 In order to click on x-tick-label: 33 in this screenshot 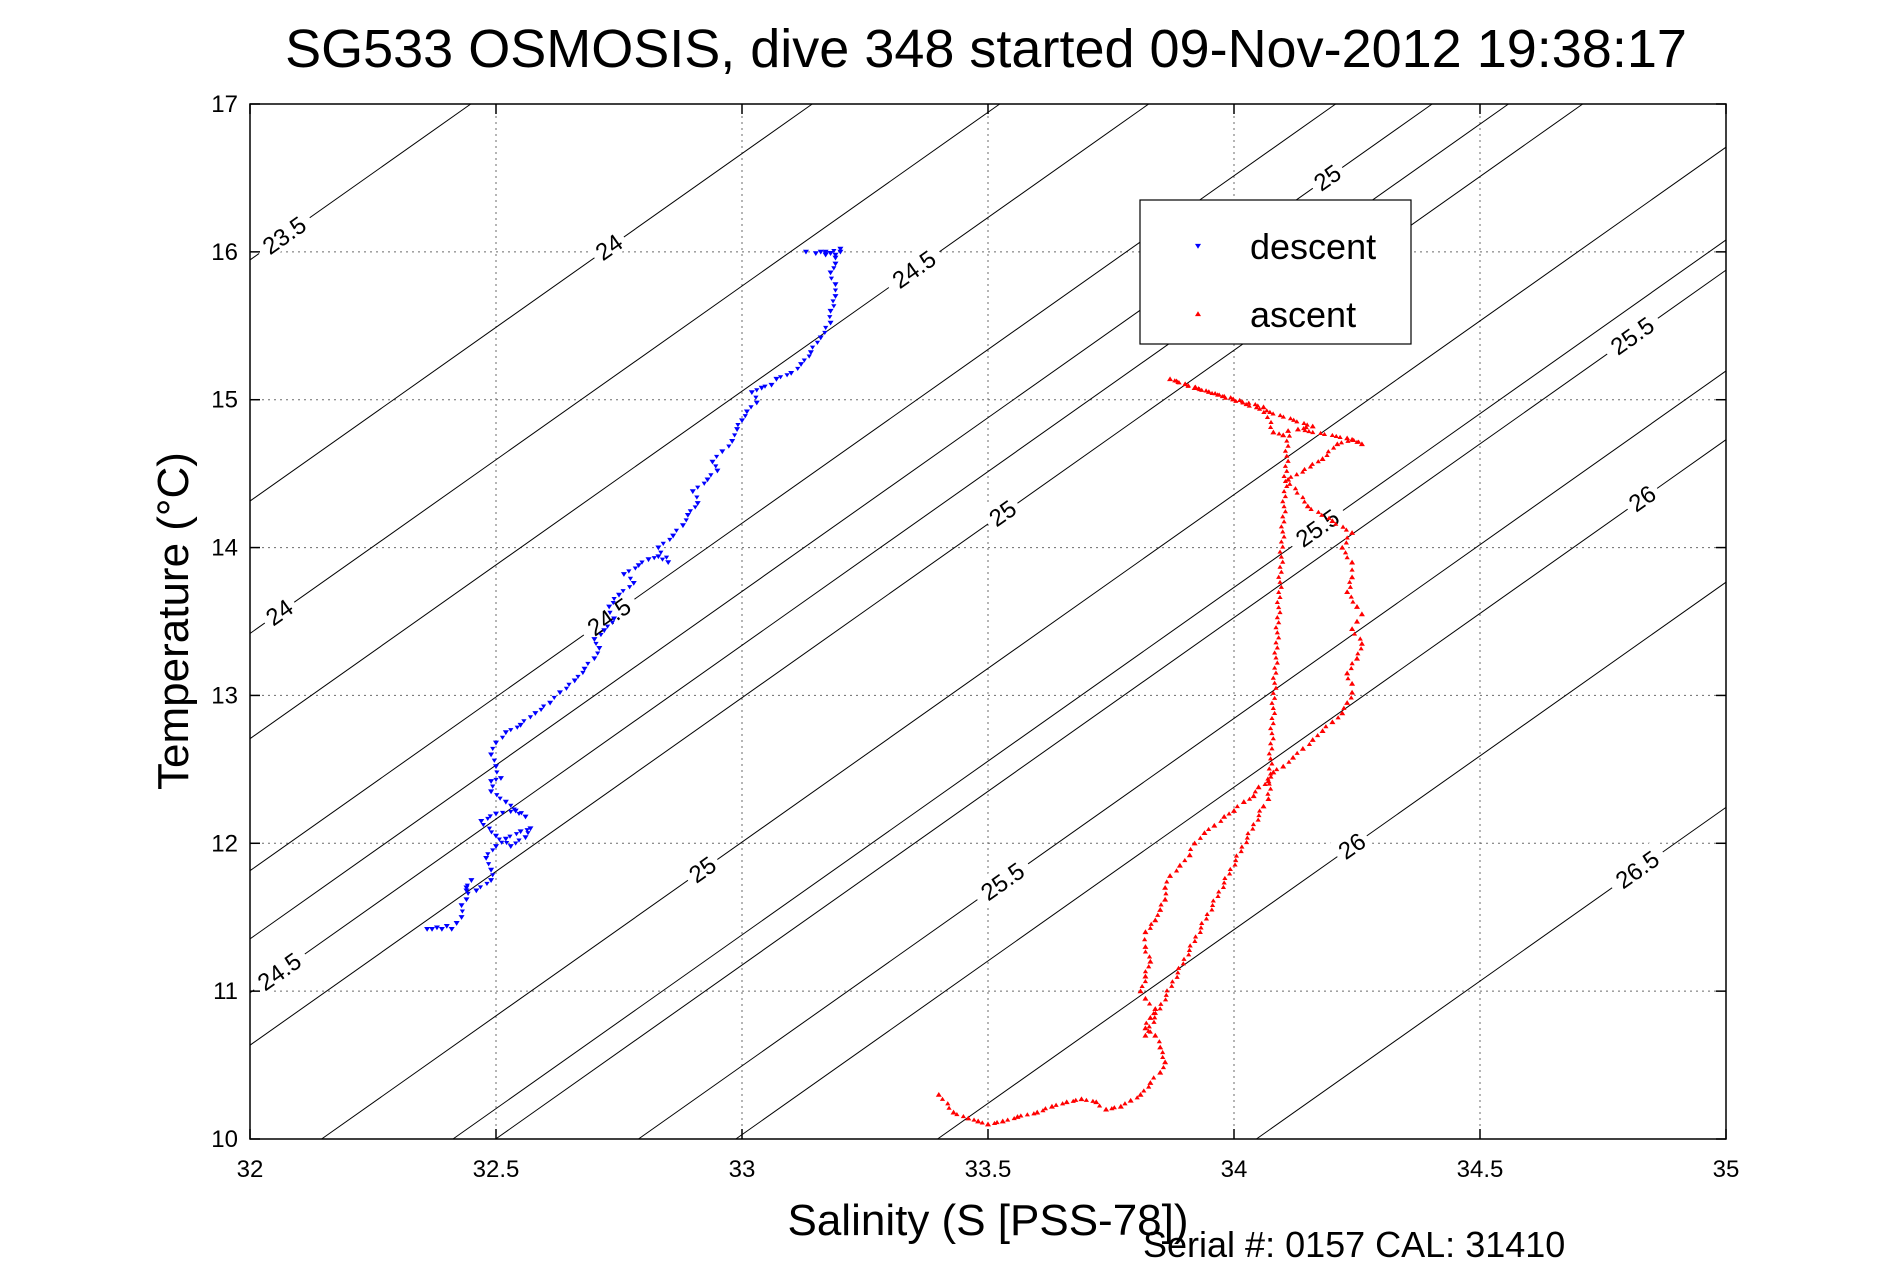, I will do `click(742, 1169)`.